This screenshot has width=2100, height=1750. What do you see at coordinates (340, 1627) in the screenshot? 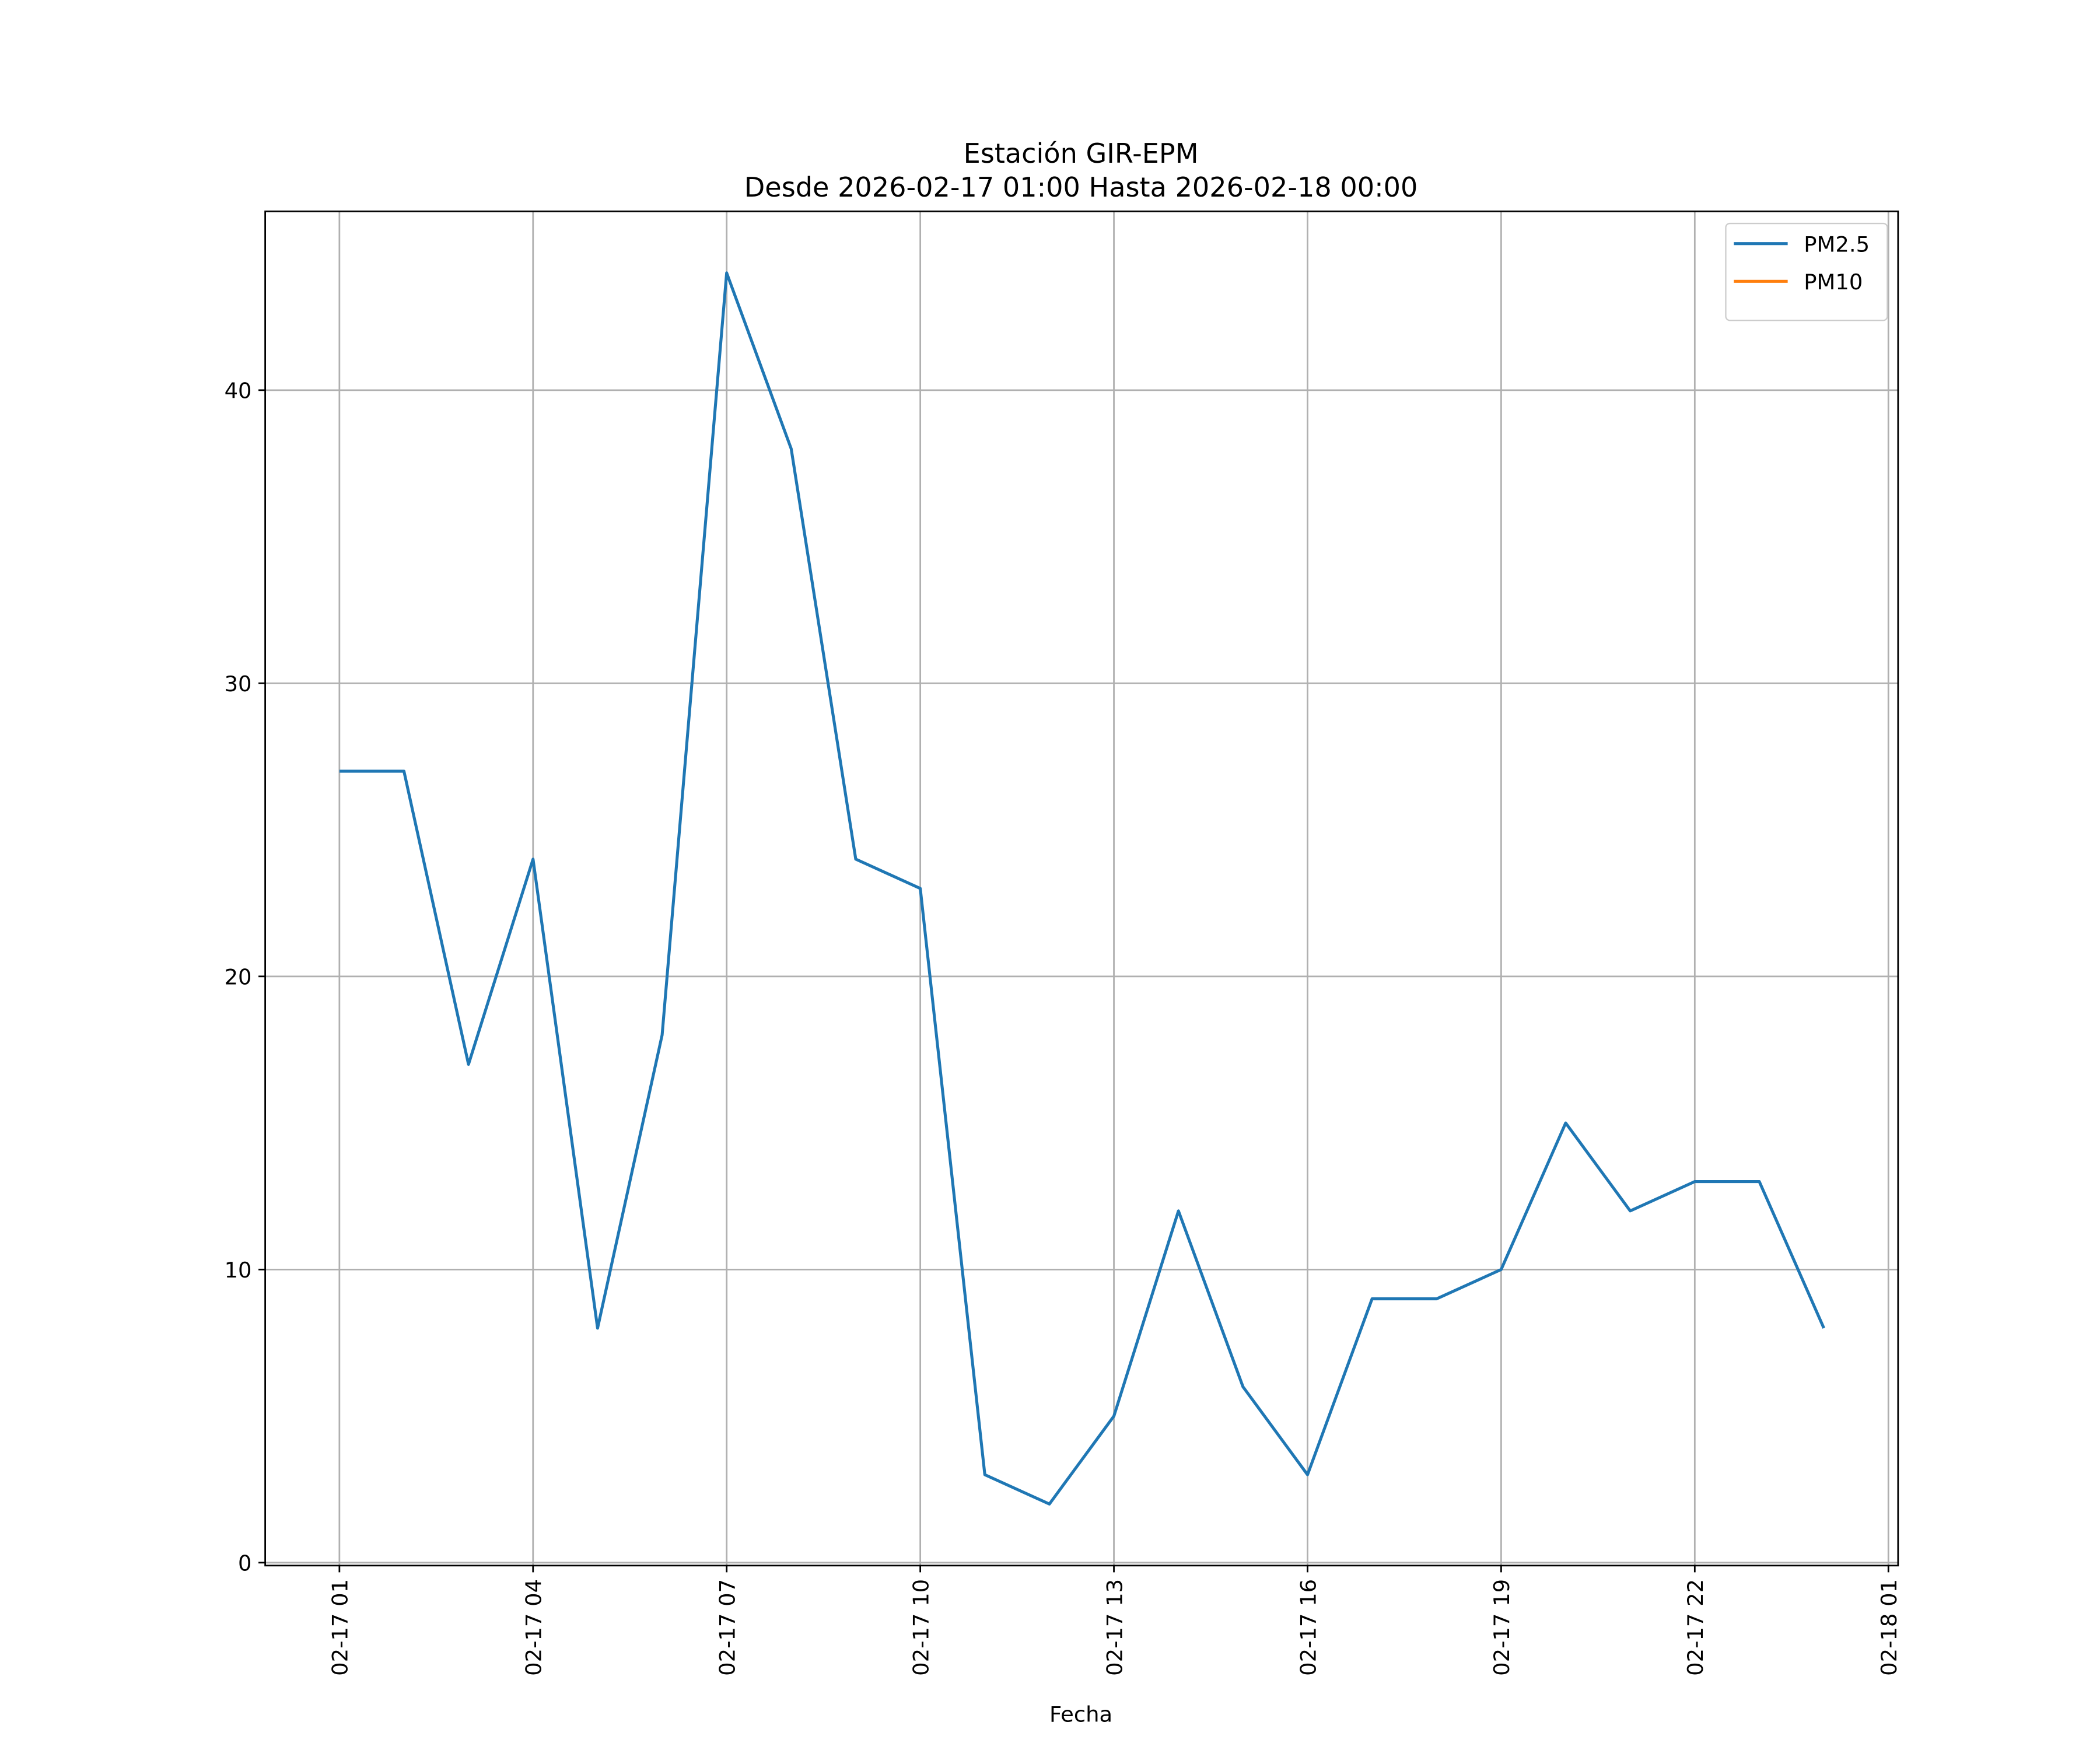
I see `x-tick-label: 02-17 01` at bounding box center [340, 1627].